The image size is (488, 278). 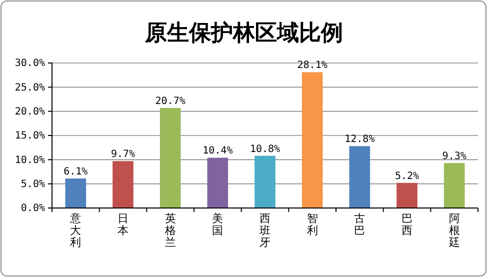 I want to click on x-tick-label: 美国, so click(x=218, y=224).